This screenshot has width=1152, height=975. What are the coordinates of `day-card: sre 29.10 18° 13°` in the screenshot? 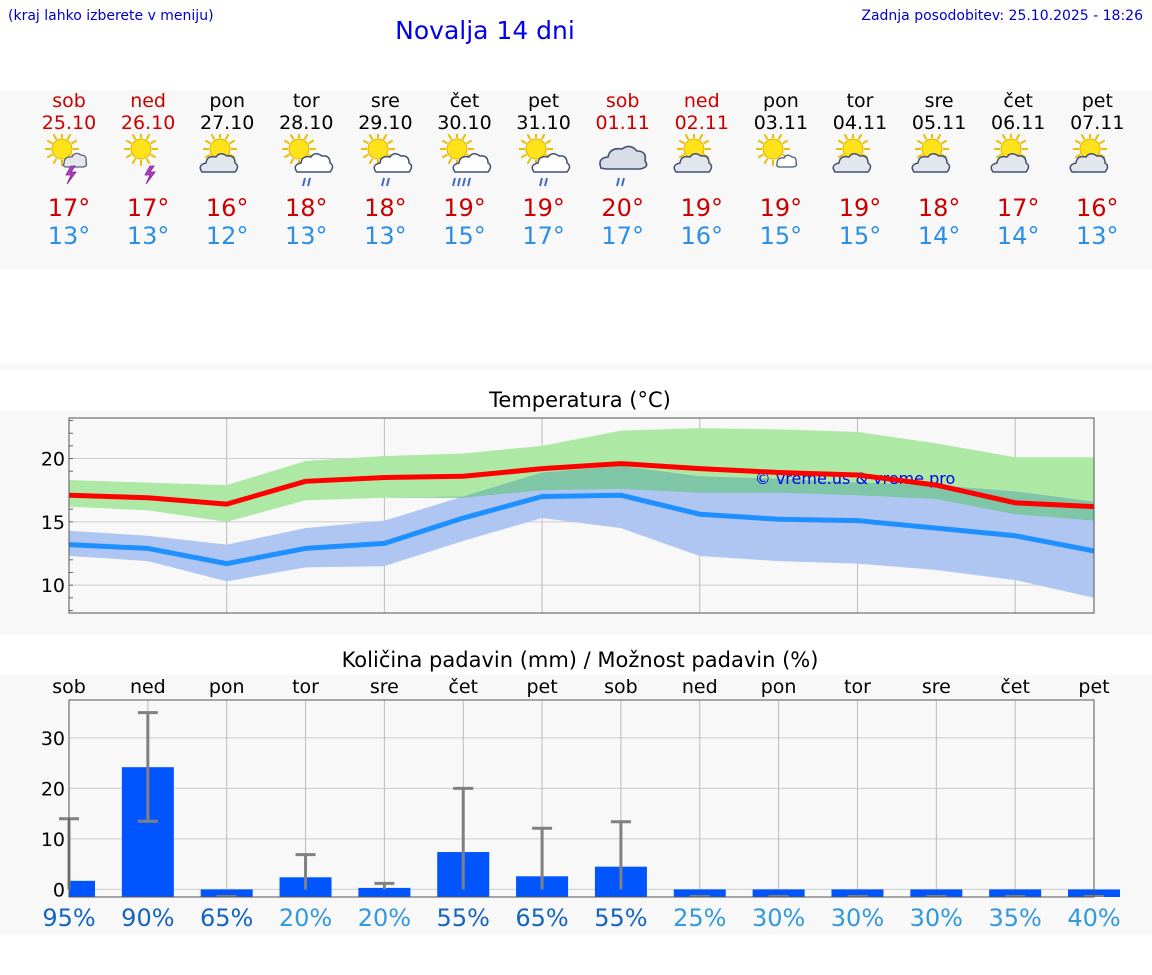 It's located at (385, 170).